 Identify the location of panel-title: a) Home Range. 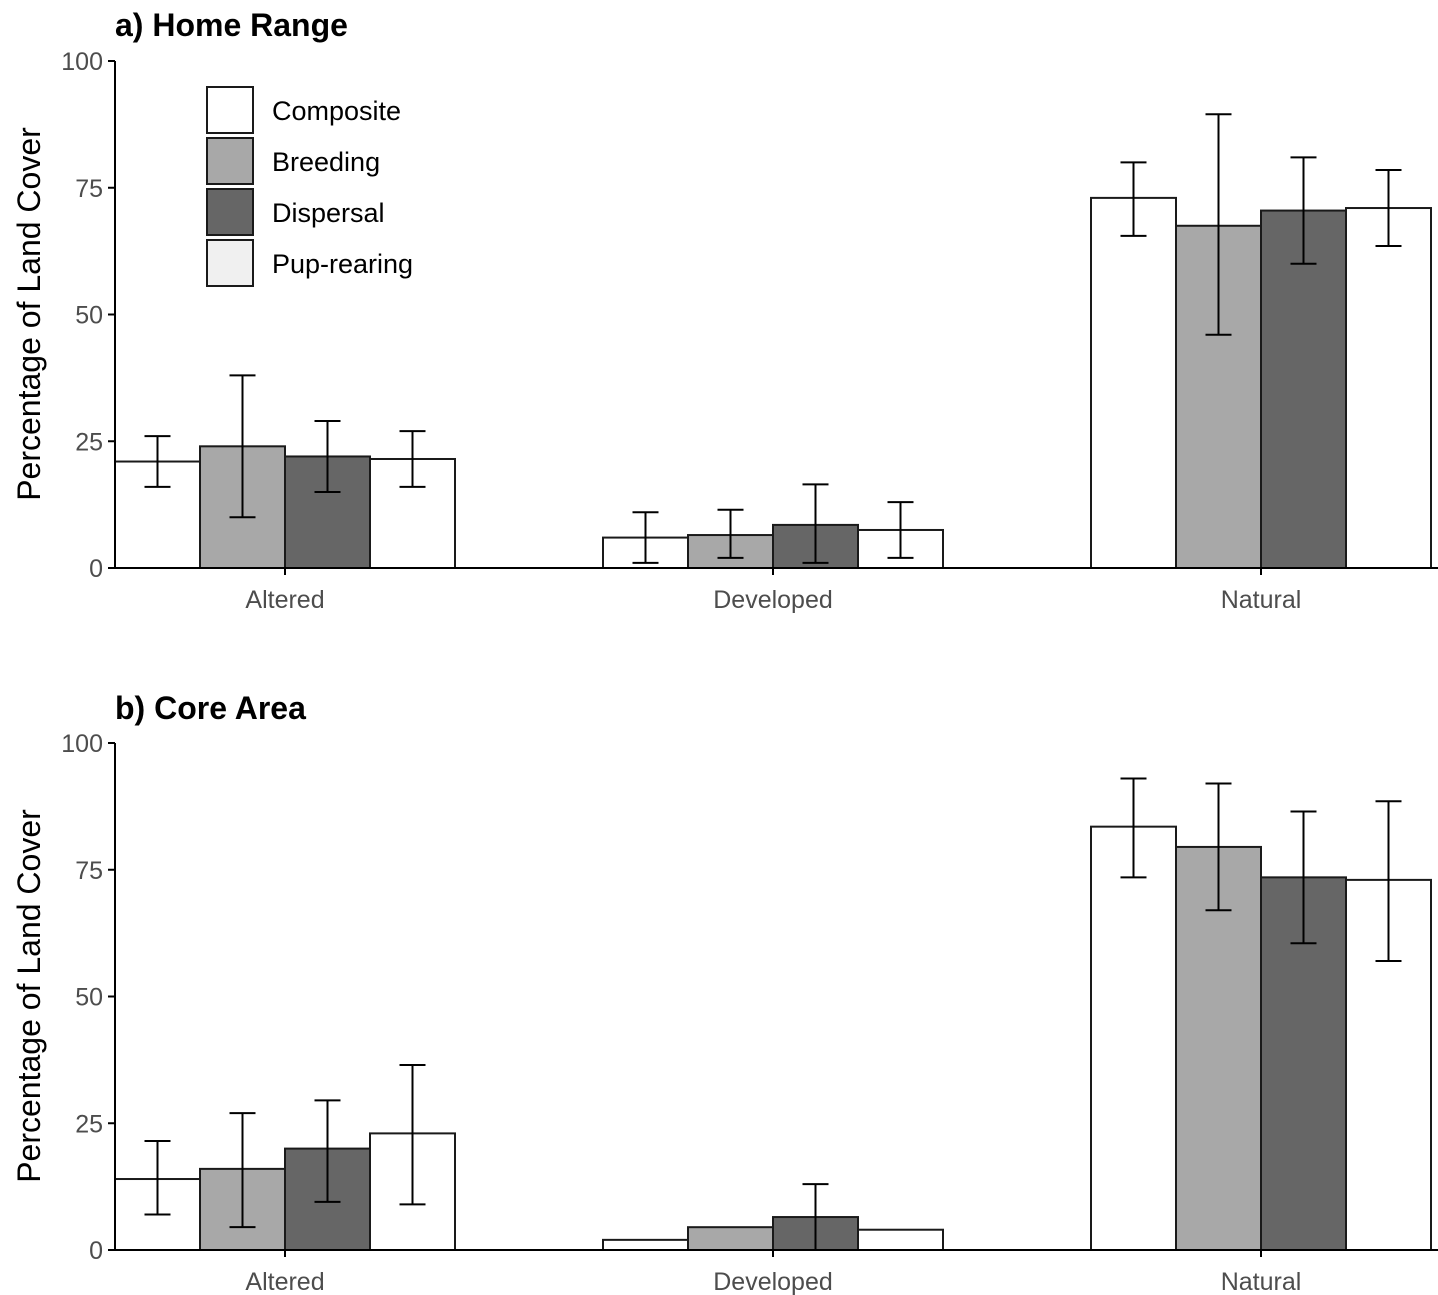
(231, 25).